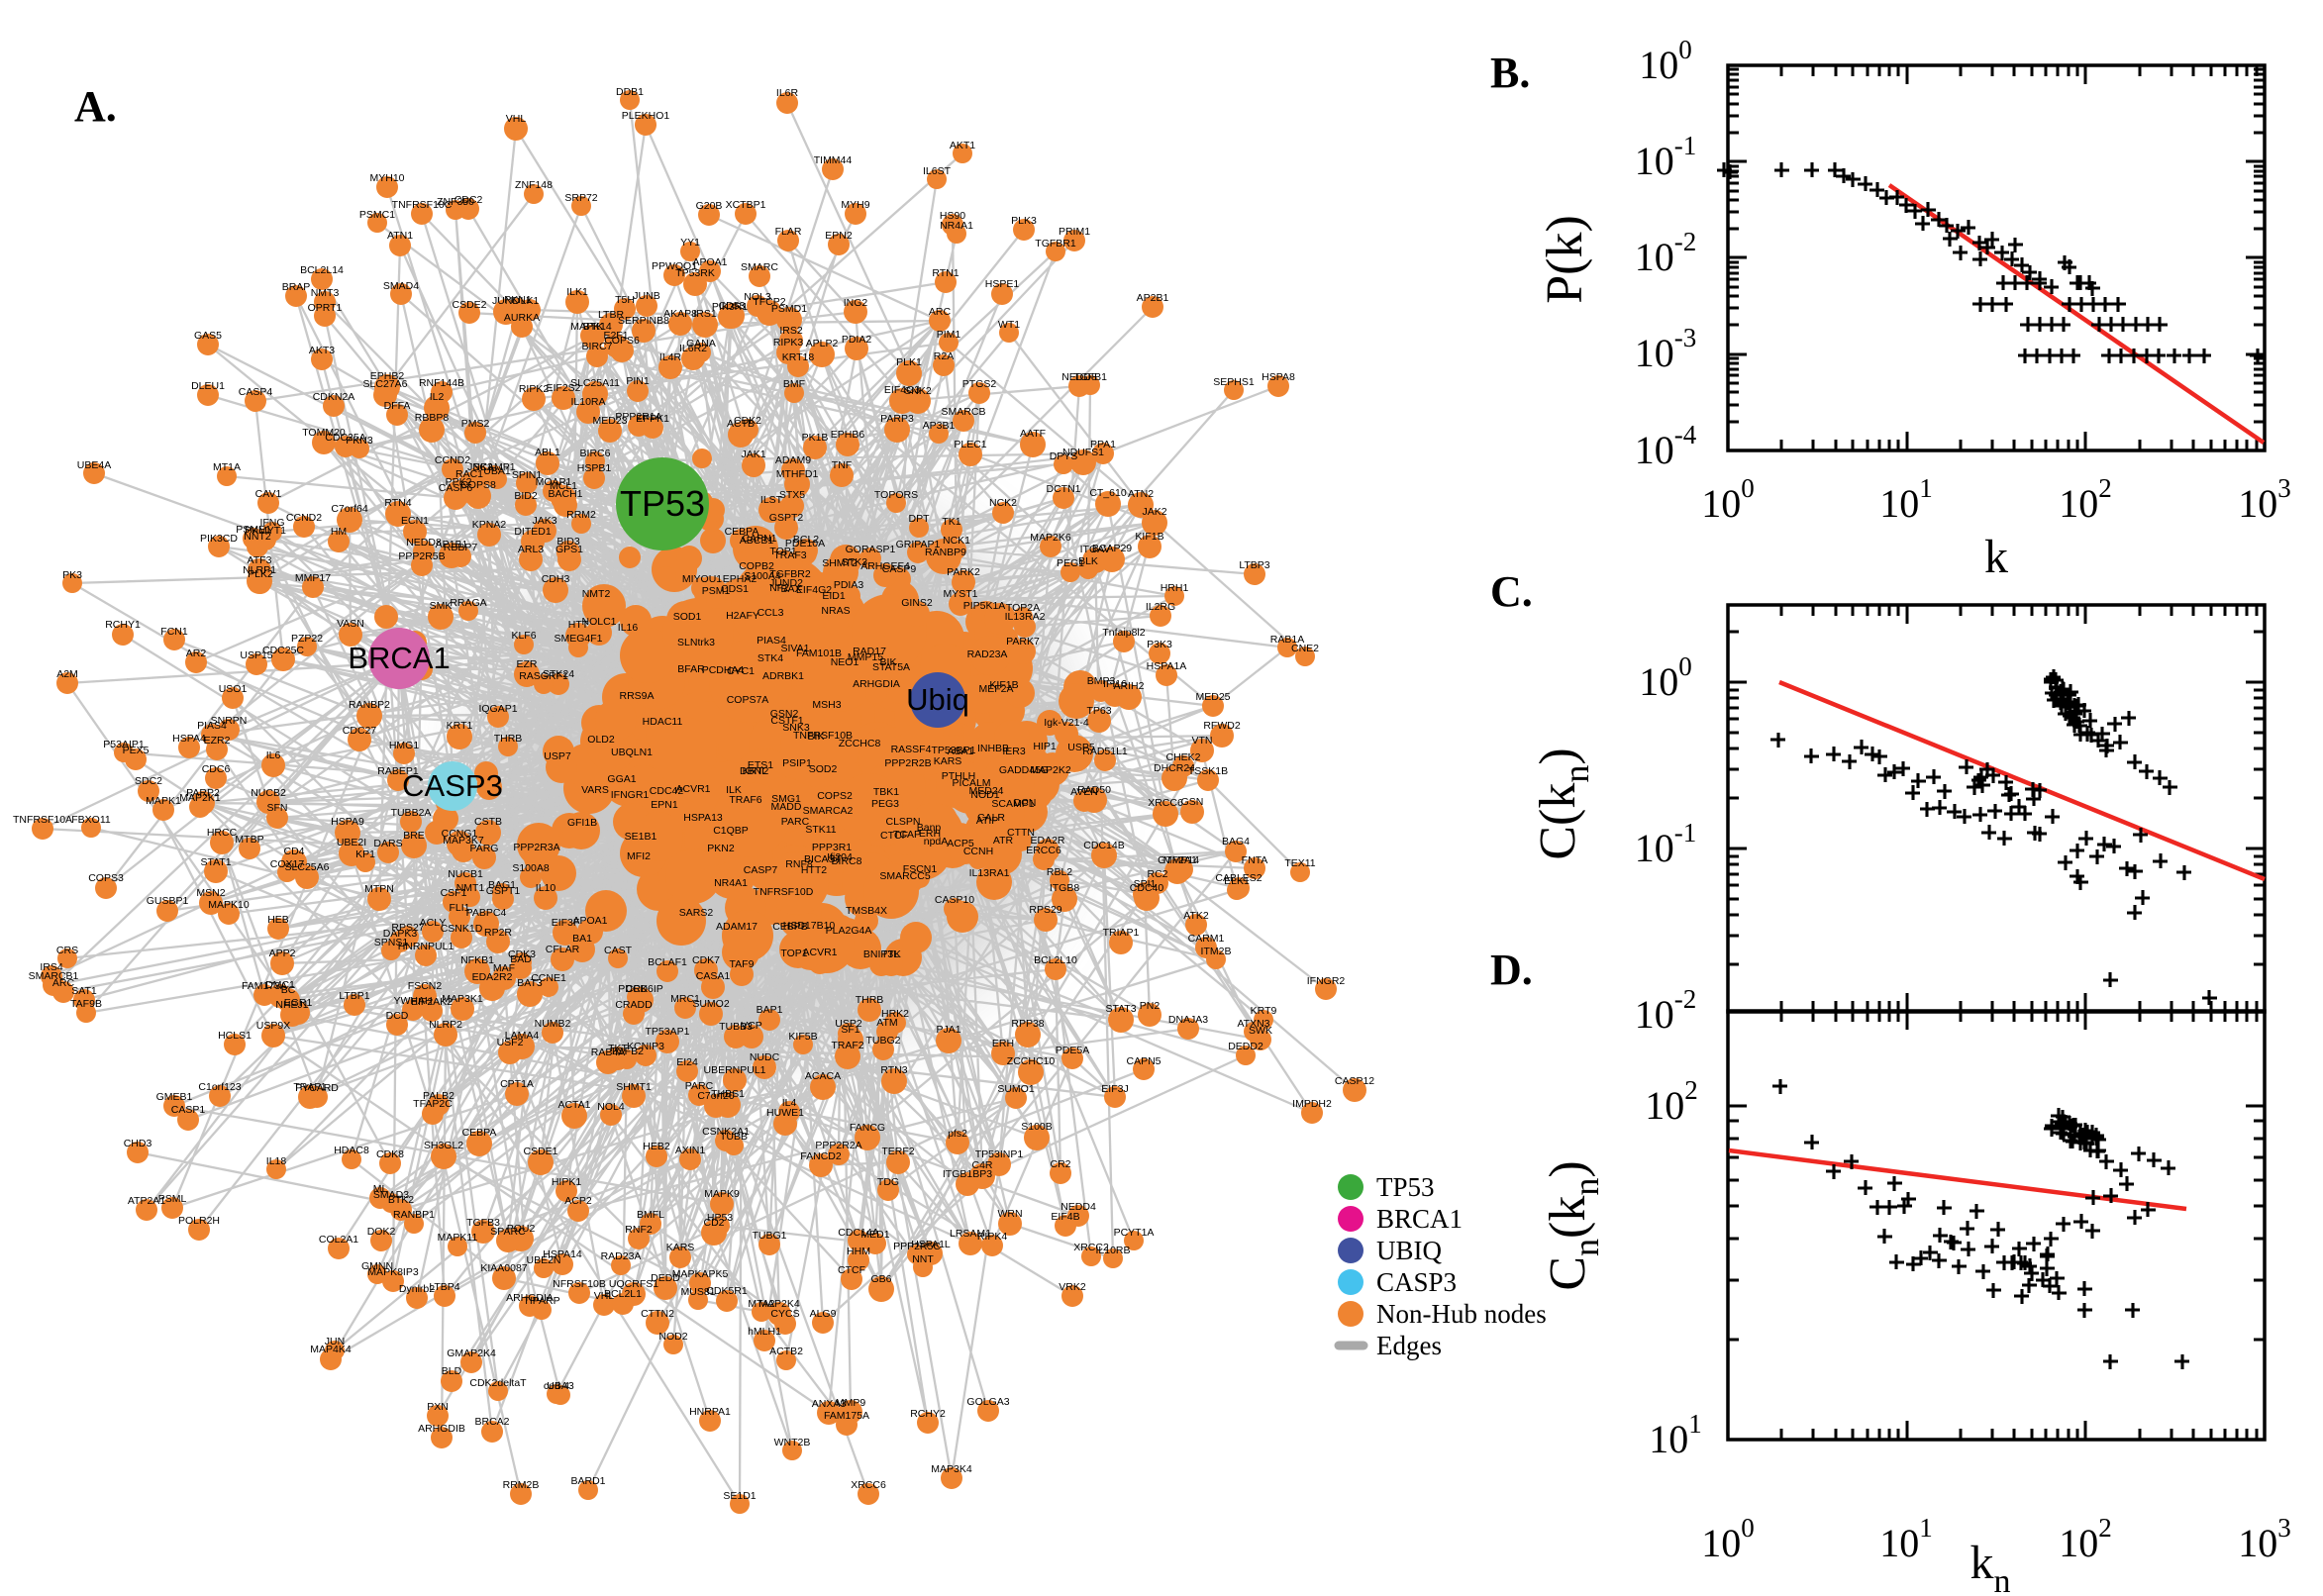 The image size is (2323, 1596). I want to click on svg-text: RANBP9, so click(945, 552).